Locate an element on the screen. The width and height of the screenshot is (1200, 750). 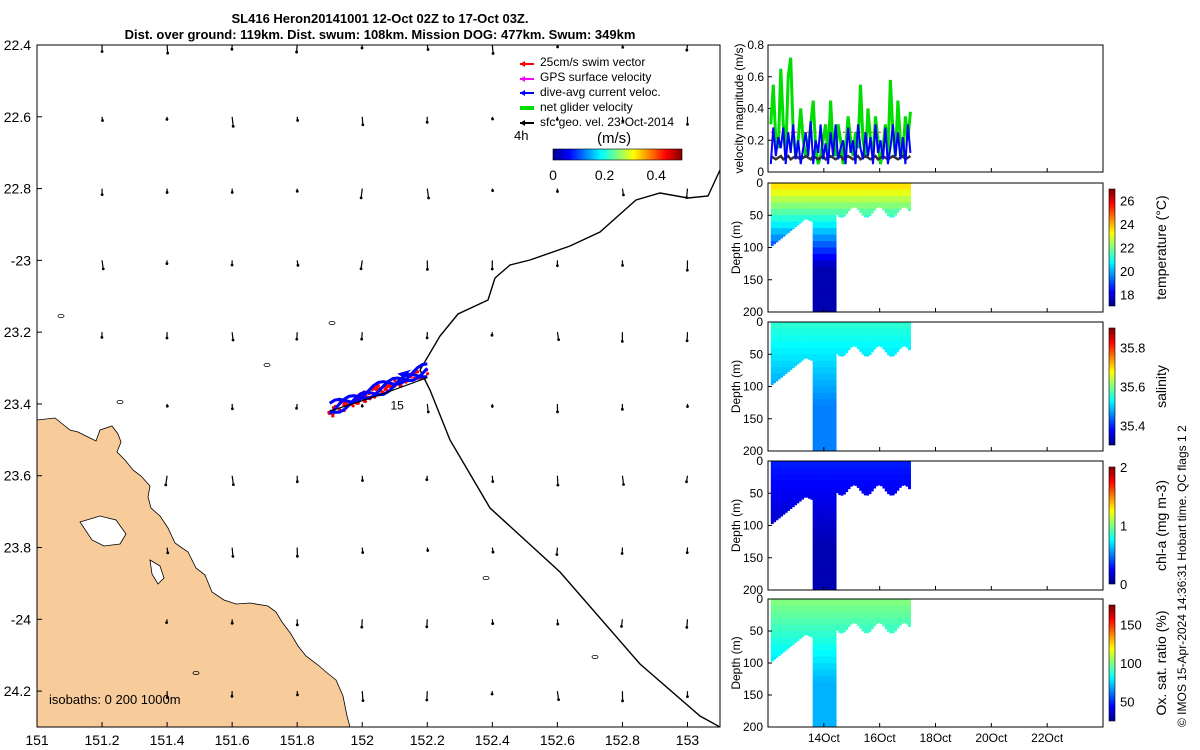
map-ytick-label: -23 is located at coordinates (21, 260).